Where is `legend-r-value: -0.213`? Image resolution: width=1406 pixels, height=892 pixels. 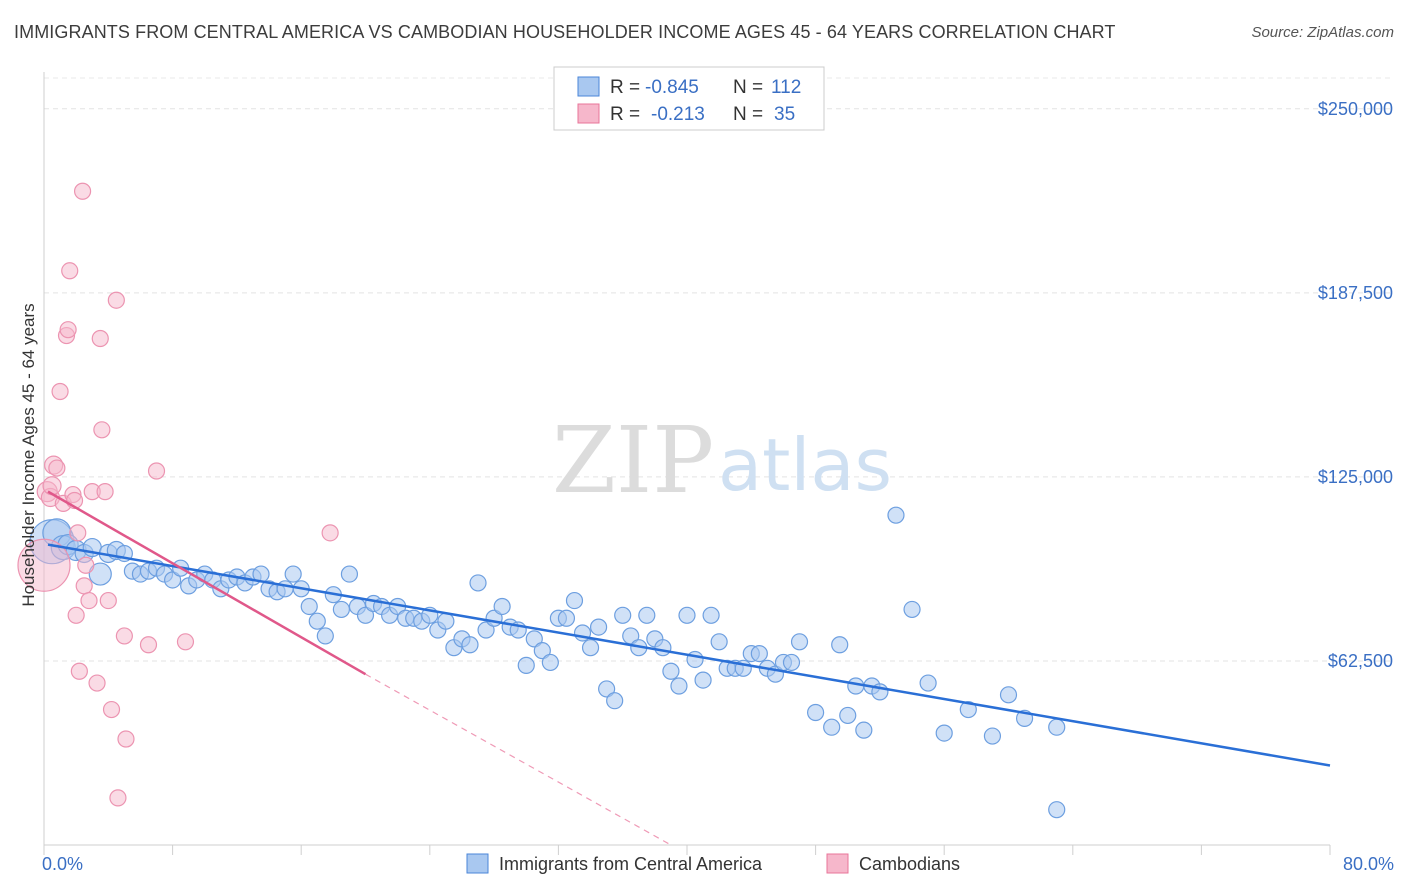
legend-r-value: -0.213 is located at coordinates (678, 114).